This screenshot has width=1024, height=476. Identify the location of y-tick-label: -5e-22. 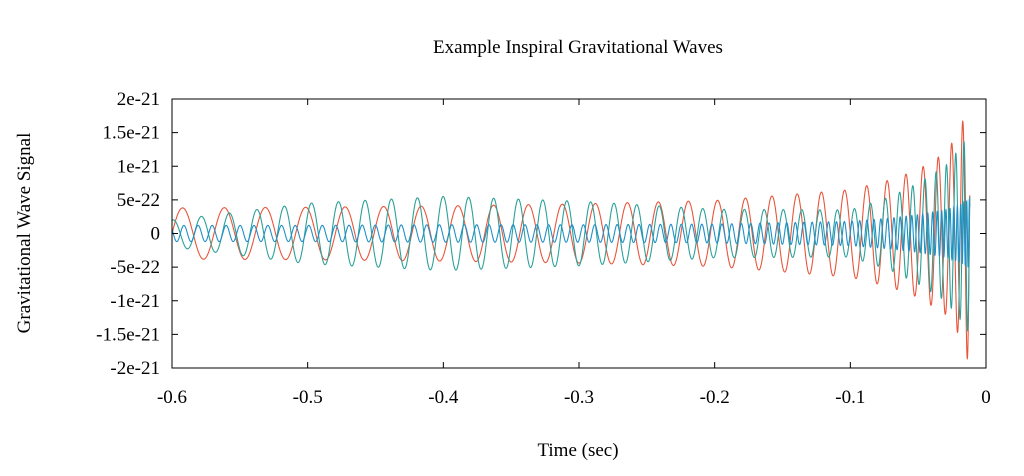
(135, 267).